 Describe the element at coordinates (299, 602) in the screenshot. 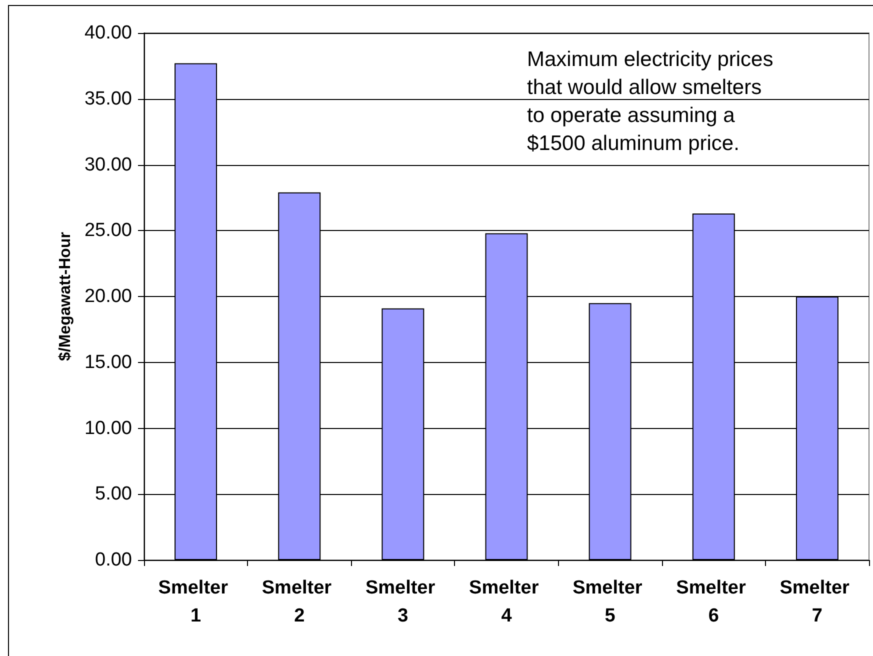

I see `x-tick-label: Smelter 2` at that location.